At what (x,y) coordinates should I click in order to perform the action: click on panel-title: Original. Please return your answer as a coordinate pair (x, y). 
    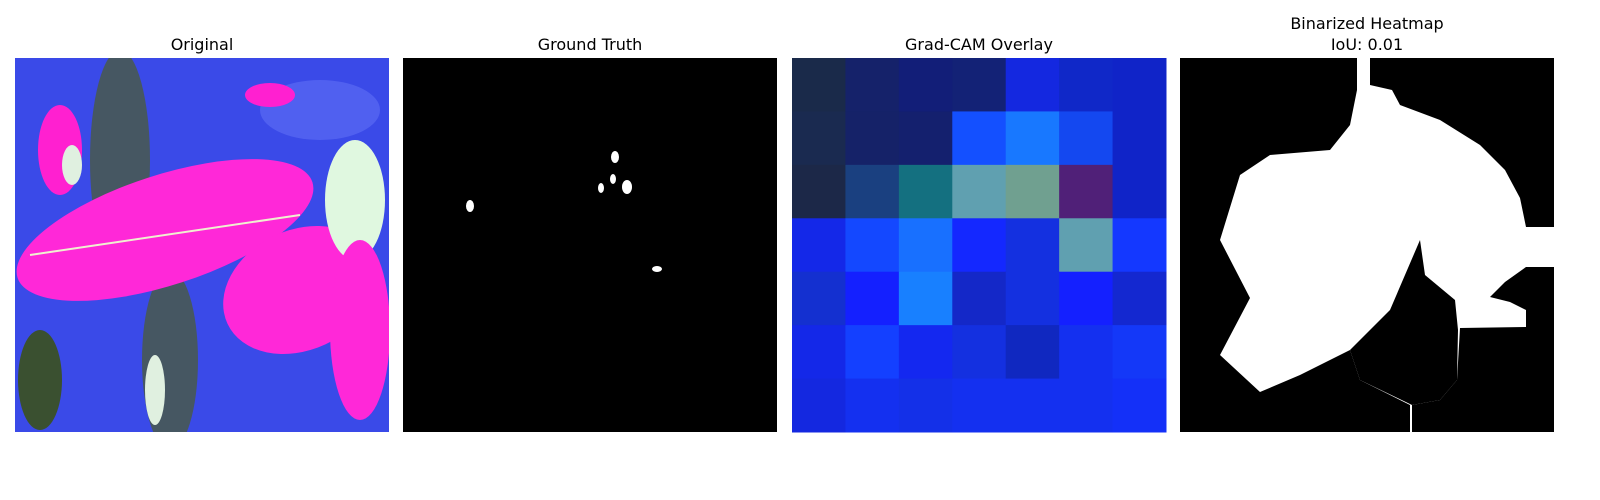
    Looking at the image, I should click on (202, 44).